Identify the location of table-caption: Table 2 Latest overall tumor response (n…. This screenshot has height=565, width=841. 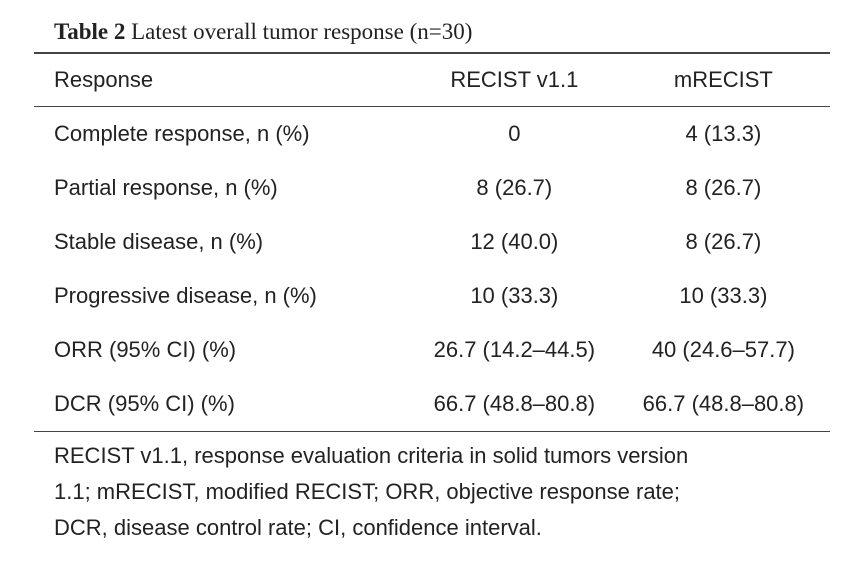
(432, 32).